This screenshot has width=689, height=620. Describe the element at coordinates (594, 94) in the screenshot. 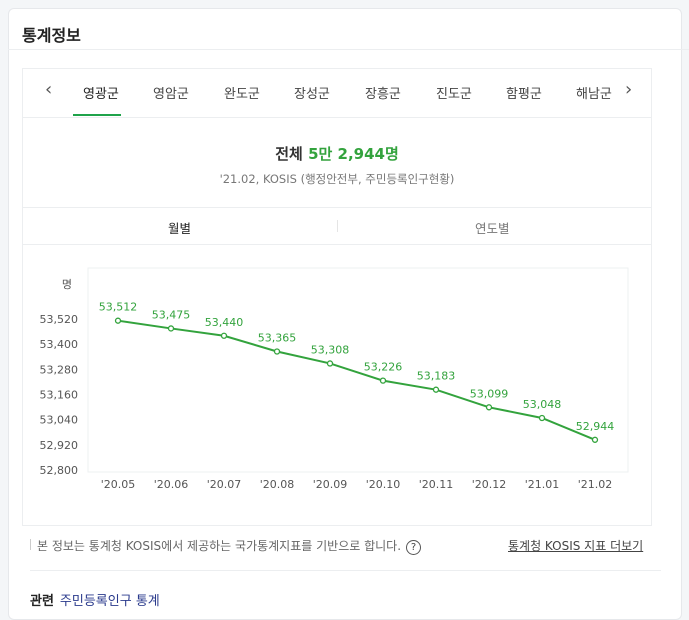

I see `tab-region: 해남군` at that location.